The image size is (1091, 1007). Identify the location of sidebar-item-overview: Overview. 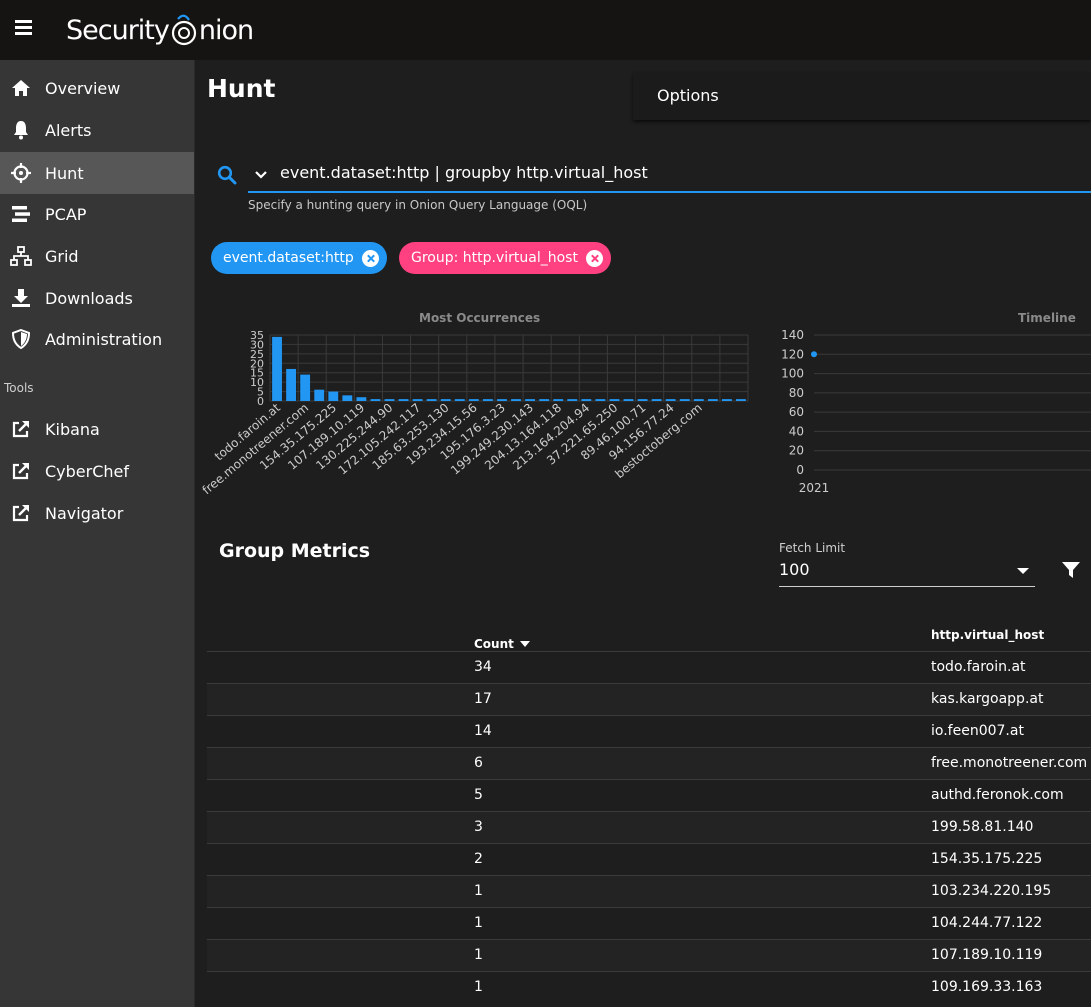
(97, 88).